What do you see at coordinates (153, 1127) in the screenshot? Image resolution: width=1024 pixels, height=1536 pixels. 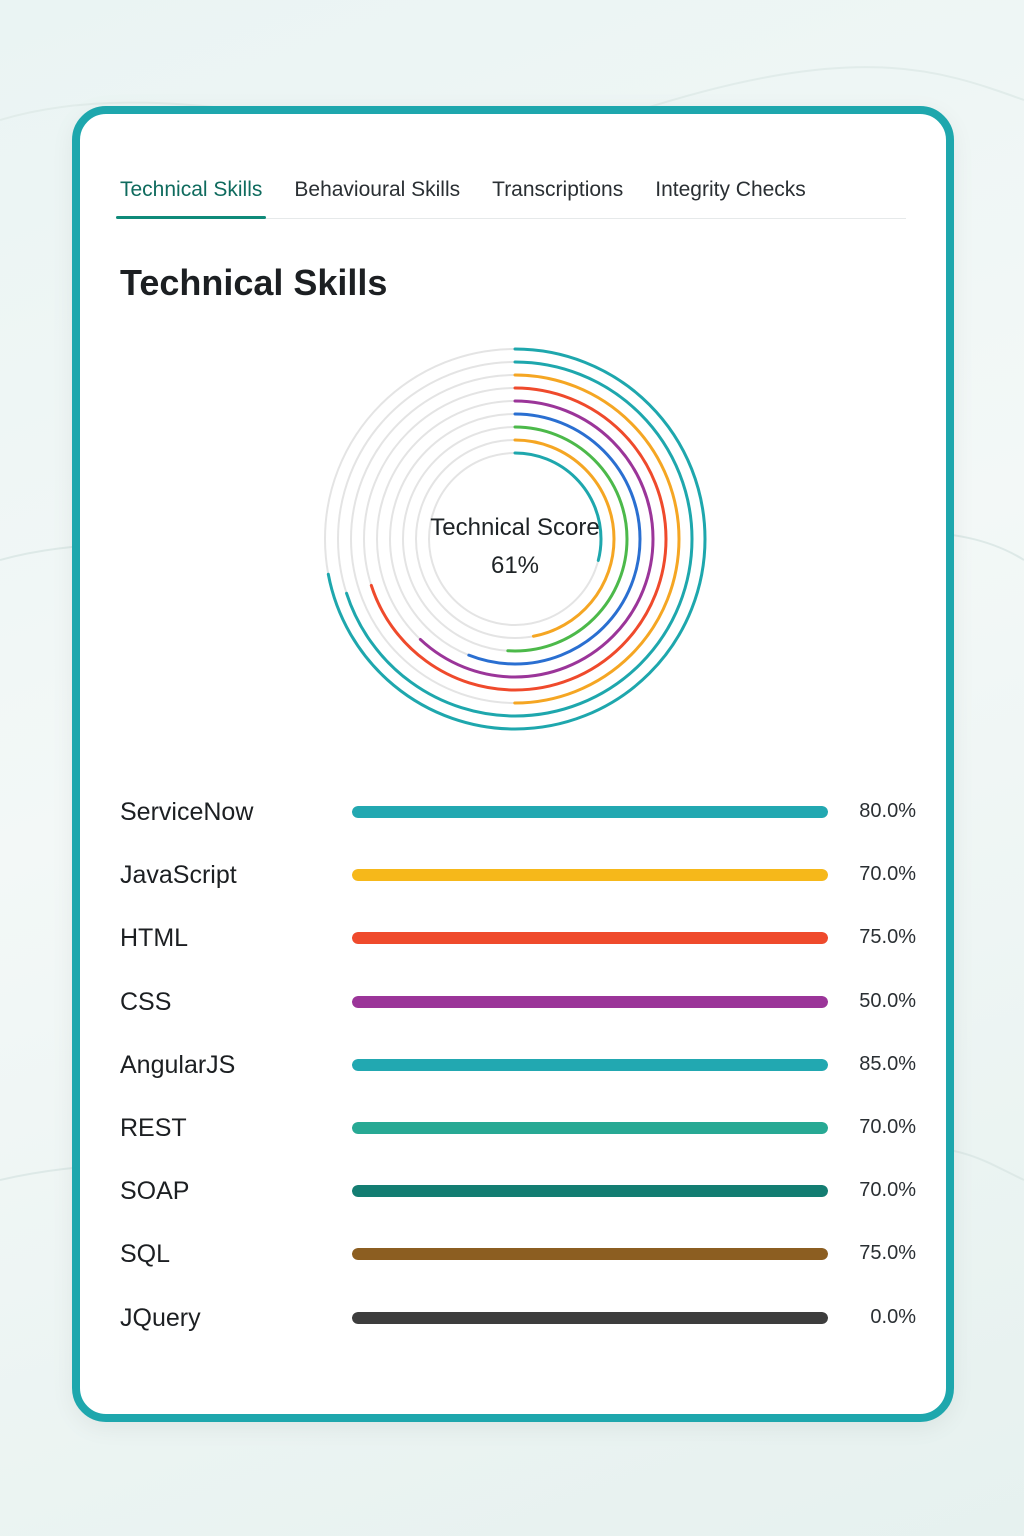 I see `skill-name: REST` at bounding box center [153, 1127].